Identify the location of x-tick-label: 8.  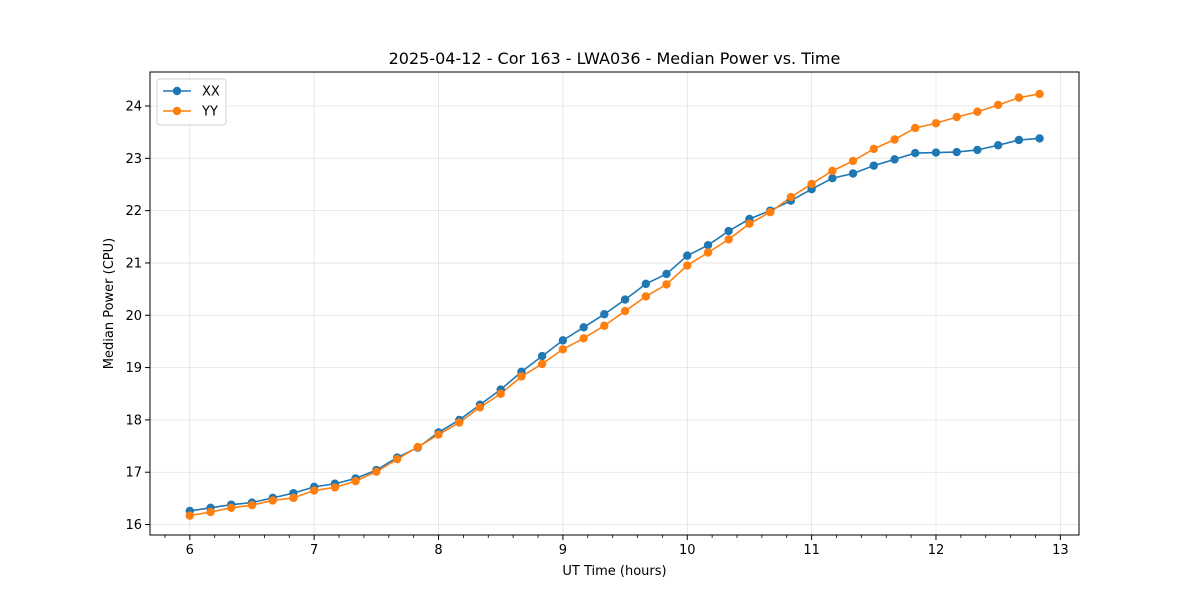
(438, 550).